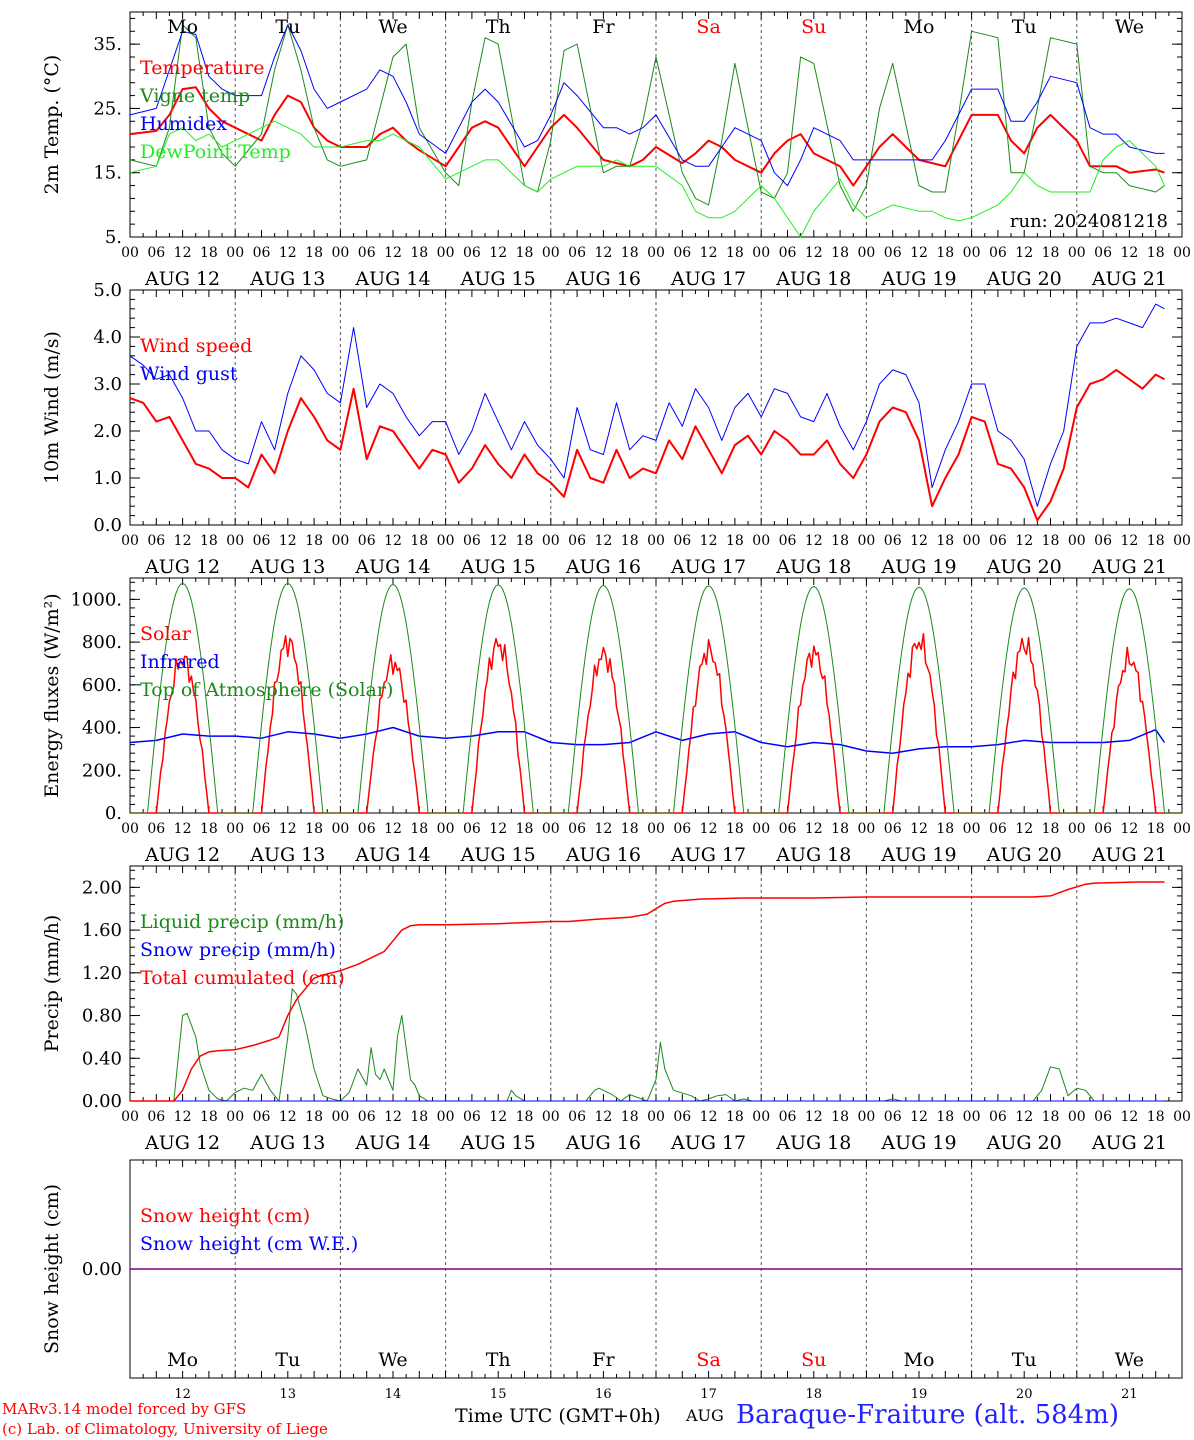 The width and height of the screenshot is (1194, 1440). I want to click on y-tick-label: 15., so click(107, 173).